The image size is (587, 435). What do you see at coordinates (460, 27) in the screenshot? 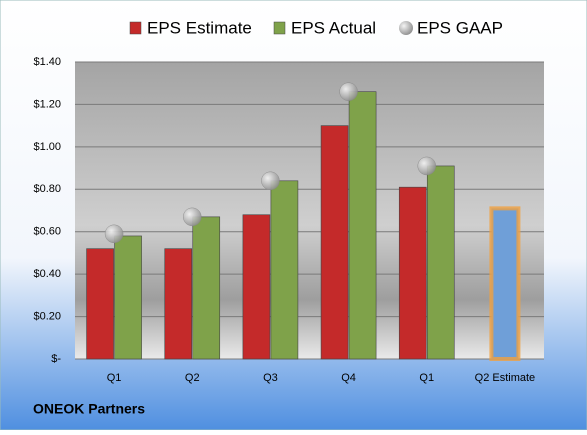
I see `legend-label: EPS GAAP` at bounding box center [460, 27].